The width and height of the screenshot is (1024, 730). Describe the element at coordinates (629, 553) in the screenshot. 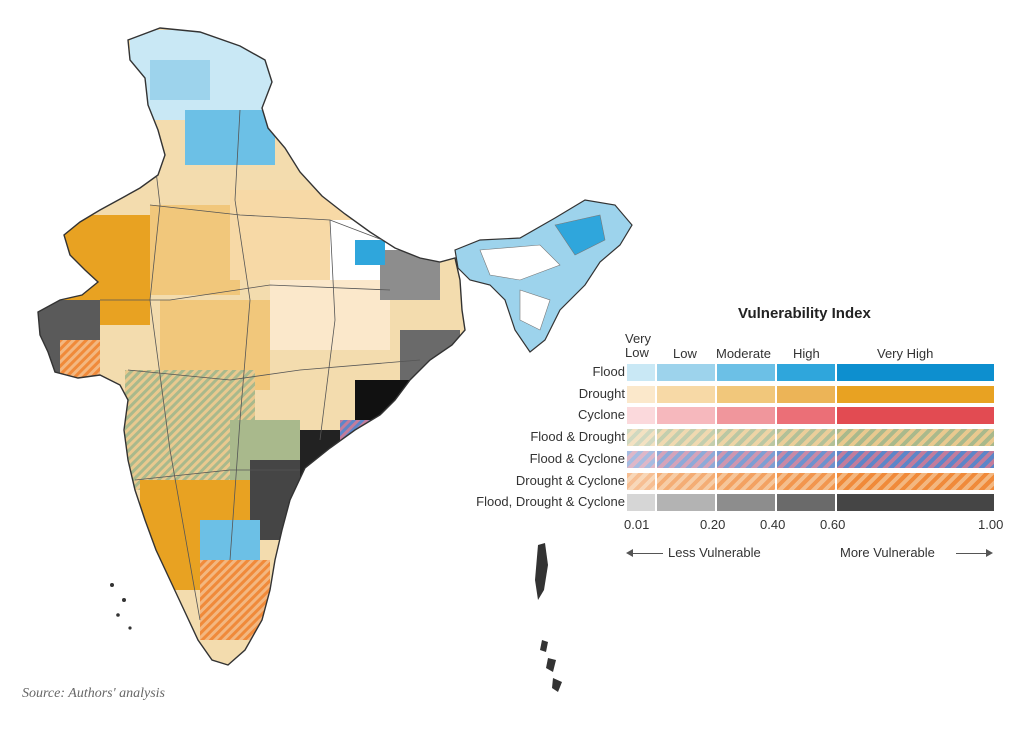

I see `arrow-left-icon` at that location.